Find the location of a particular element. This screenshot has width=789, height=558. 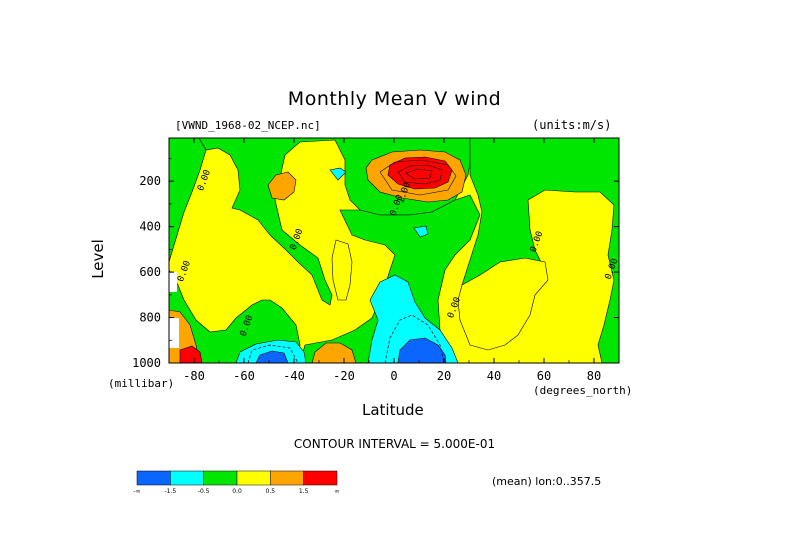

mean-lon-label: (mean) lon:0..357.5 is located at coordinates (547, 481).